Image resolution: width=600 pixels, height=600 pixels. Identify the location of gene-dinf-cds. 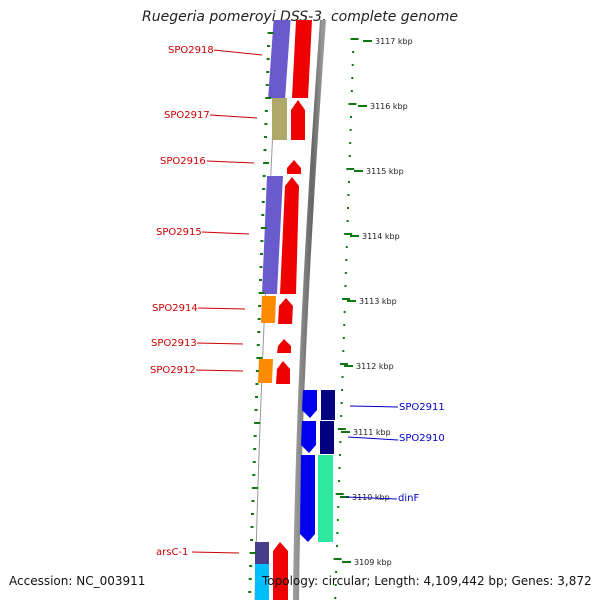
(307, 498).